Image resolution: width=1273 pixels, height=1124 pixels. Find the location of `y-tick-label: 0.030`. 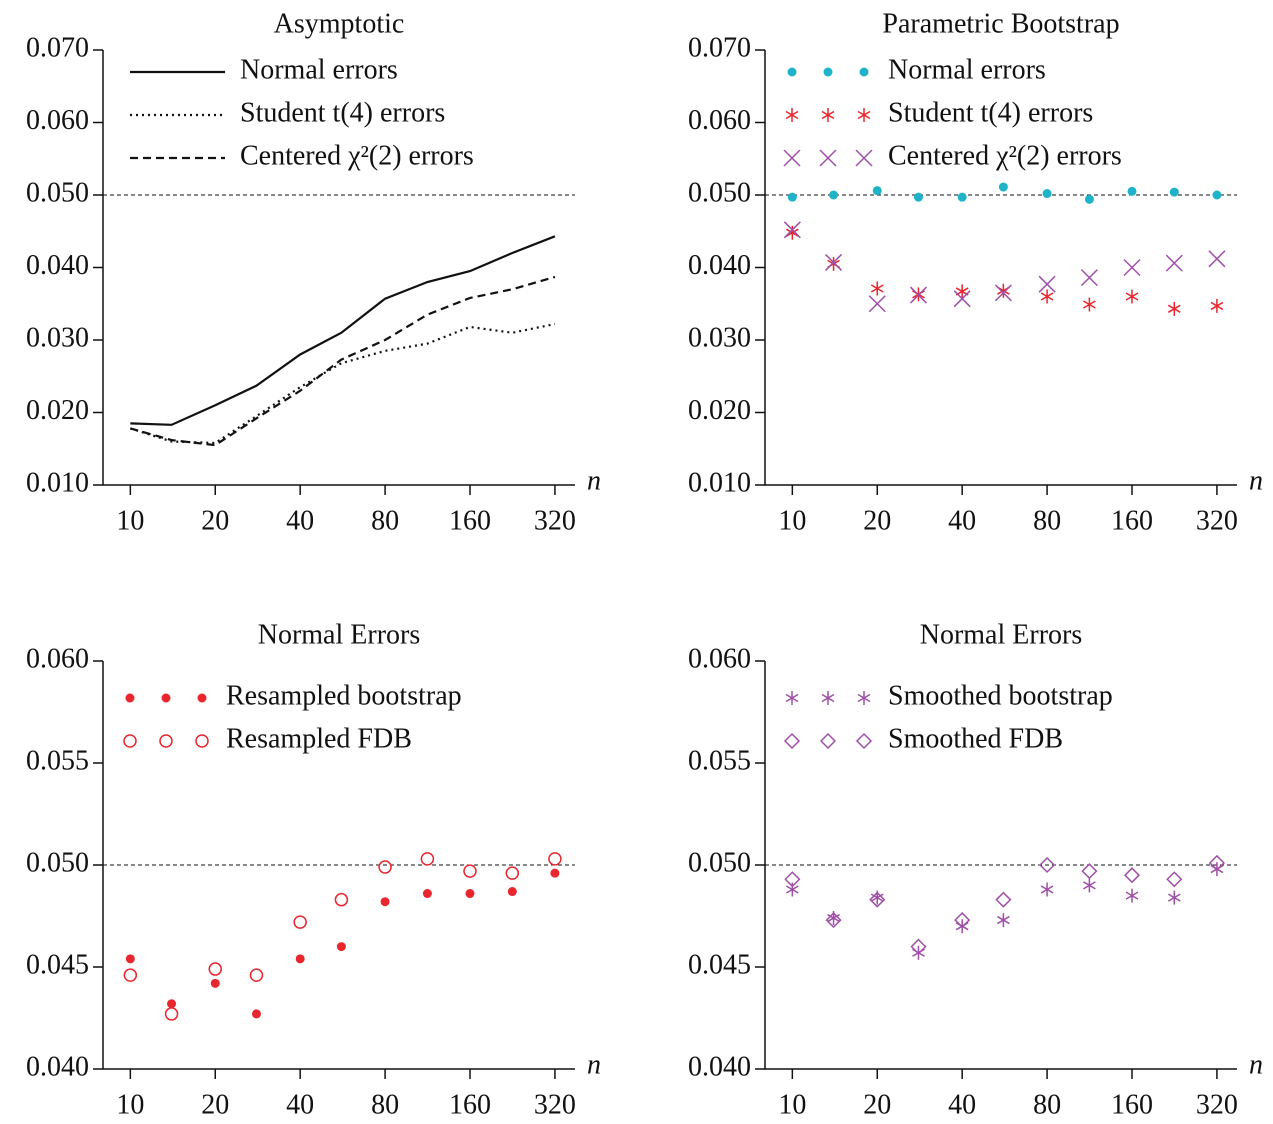

y-tick-label: 0.030 is located at coordinates (57, 337).